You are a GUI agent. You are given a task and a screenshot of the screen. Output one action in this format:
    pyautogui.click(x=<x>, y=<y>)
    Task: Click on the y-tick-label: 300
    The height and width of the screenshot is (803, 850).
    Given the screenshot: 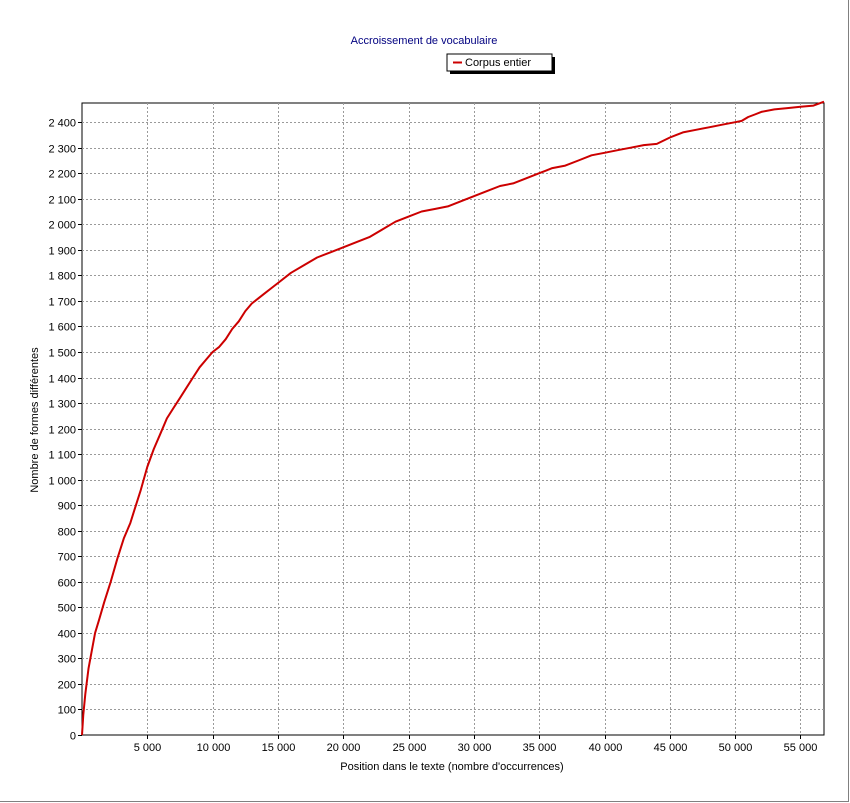 What is the action you would take?
    pyautogui.click(x=67, y=660)
    